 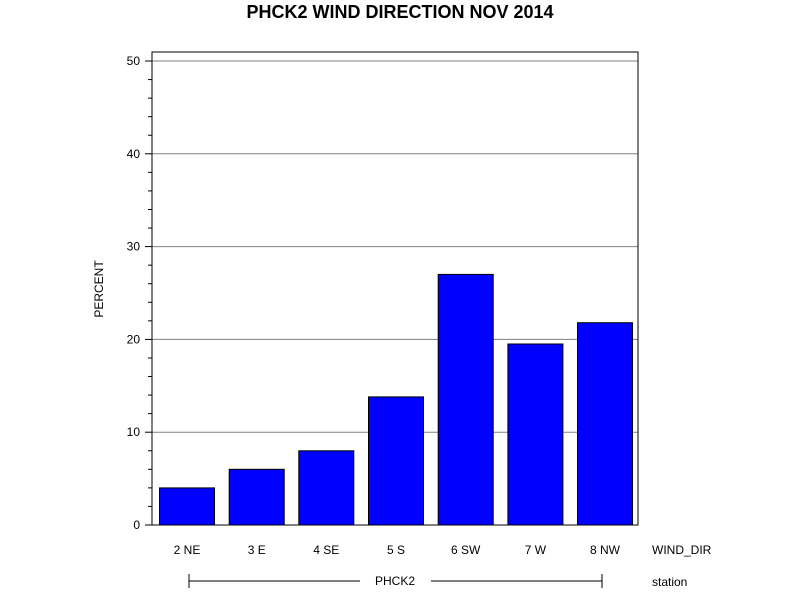 I want to click on x-tick-label: 3 E, so click(x=257, y=550).